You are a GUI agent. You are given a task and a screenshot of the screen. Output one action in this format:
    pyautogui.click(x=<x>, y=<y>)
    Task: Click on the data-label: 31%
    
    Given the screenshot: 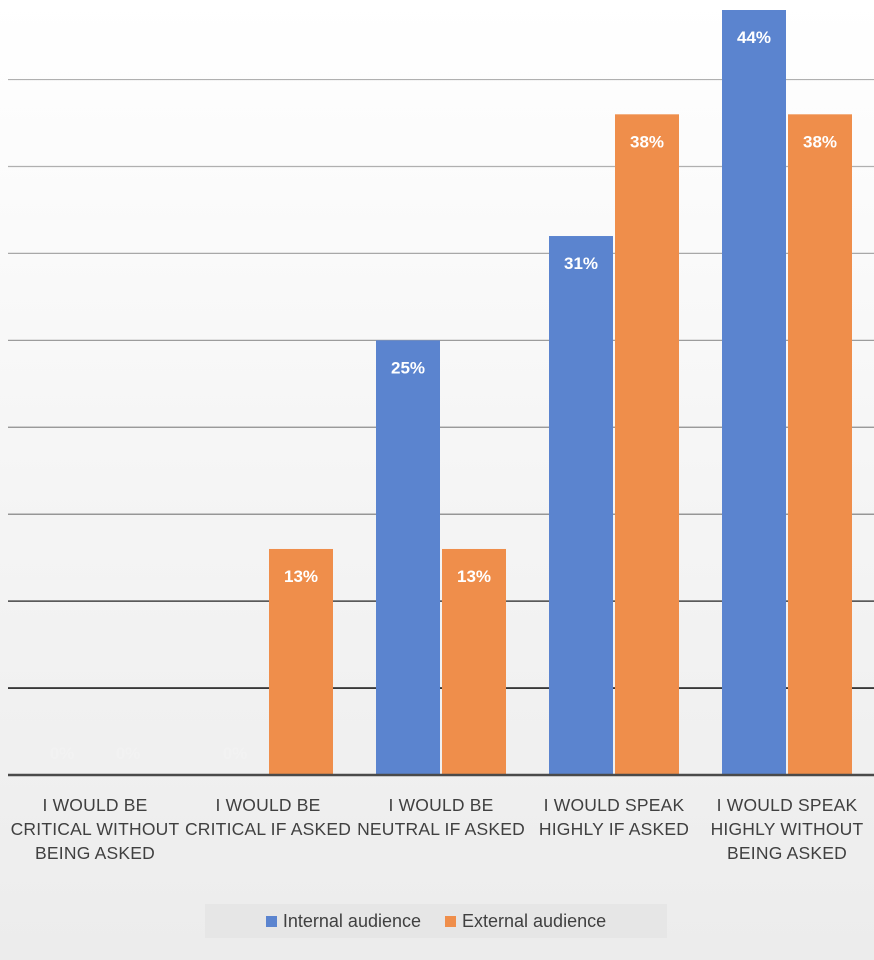 What is the action you would take?
    pyautogui.click(x=581, y=263)
    